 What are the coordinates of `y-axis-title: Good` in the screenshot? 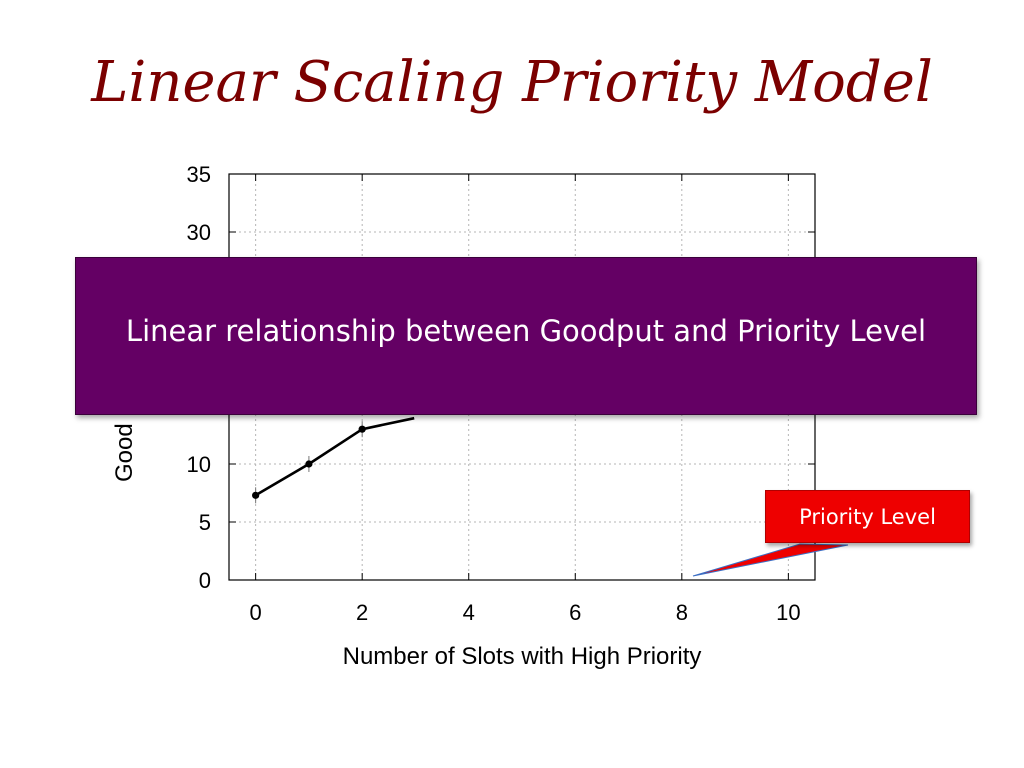 It's located at (124, 452).